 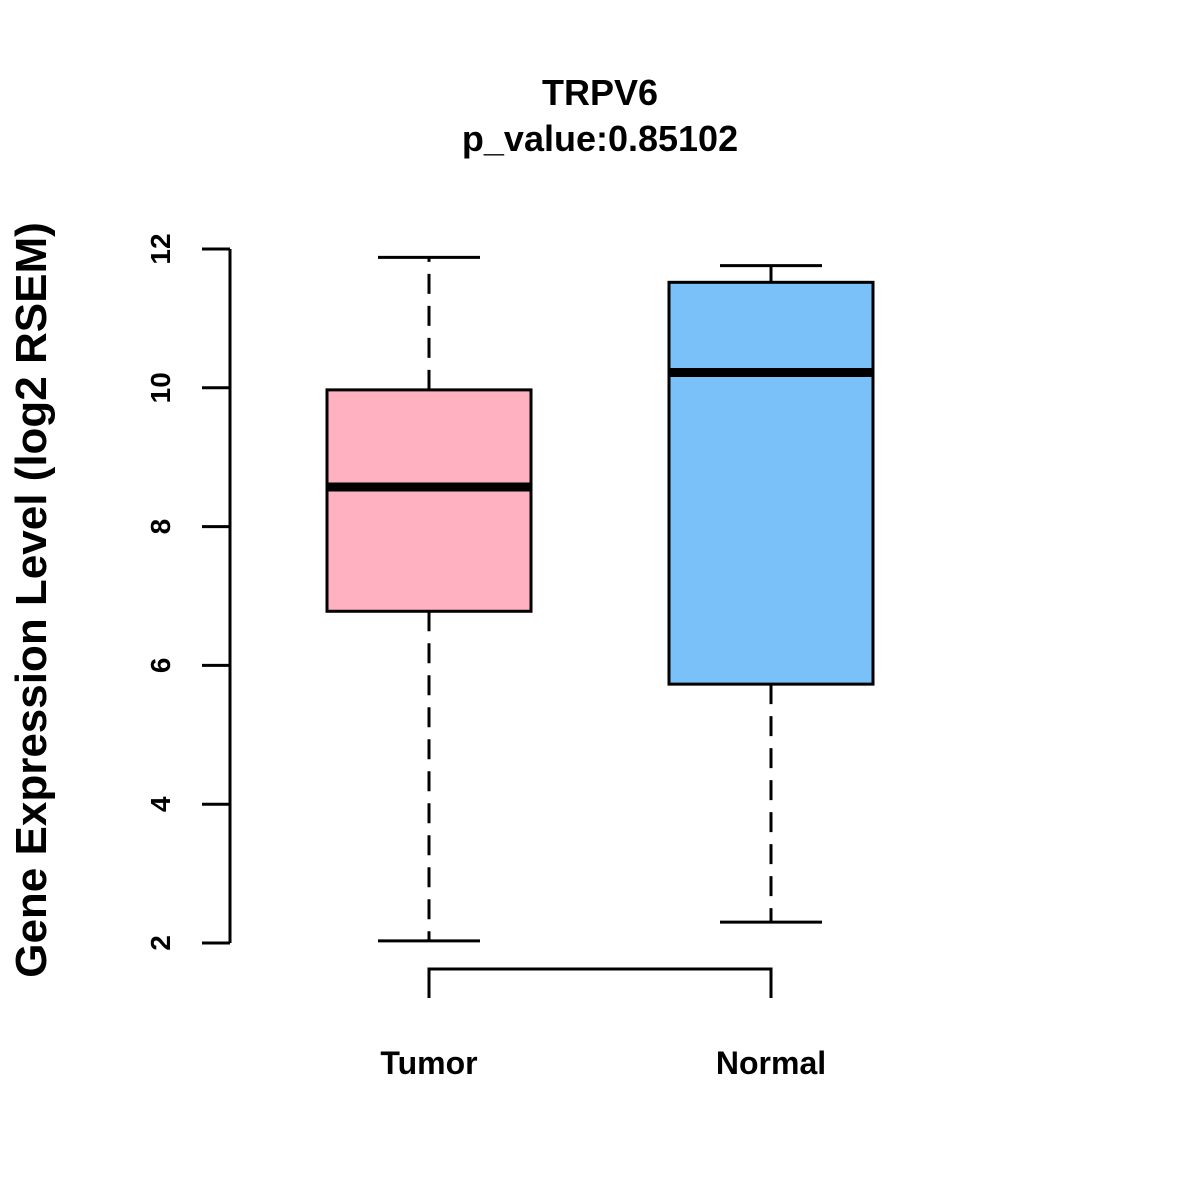 I want to click on bracket-line, so click(x=600, y=982).